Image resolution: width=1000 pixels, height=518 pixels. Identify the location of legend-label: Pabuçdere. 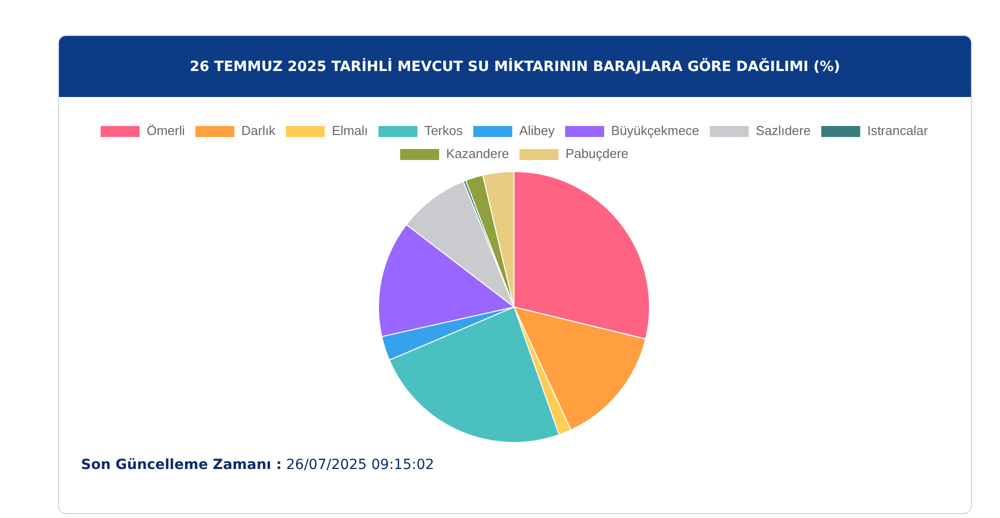
(597, 154).